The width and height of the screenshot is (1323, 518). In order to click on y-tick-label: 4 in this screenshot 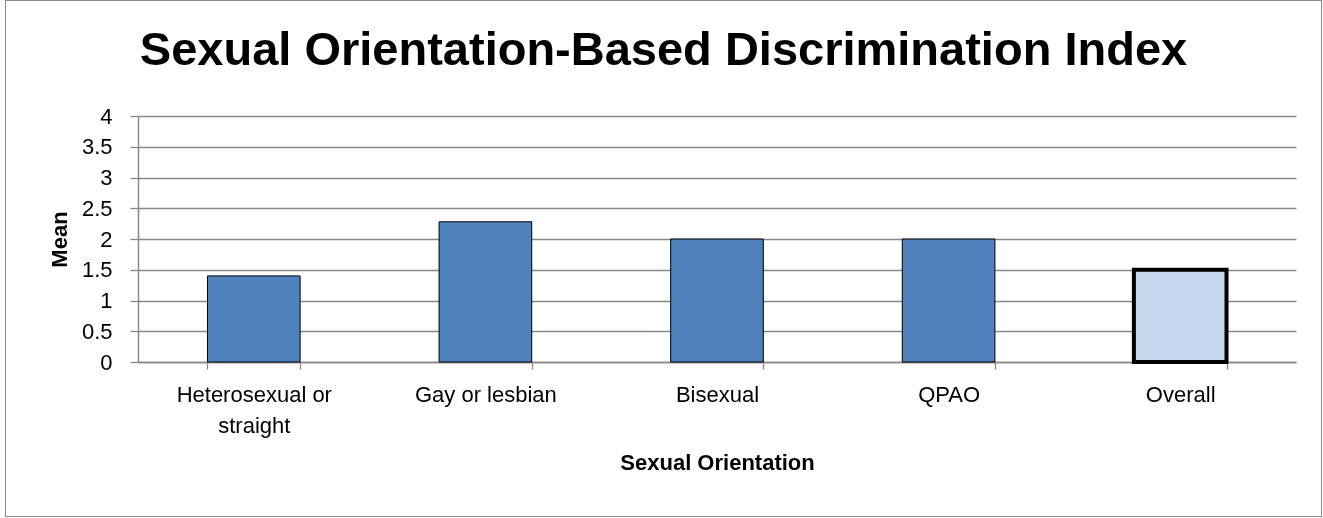, I will do `click(106, 116)`.